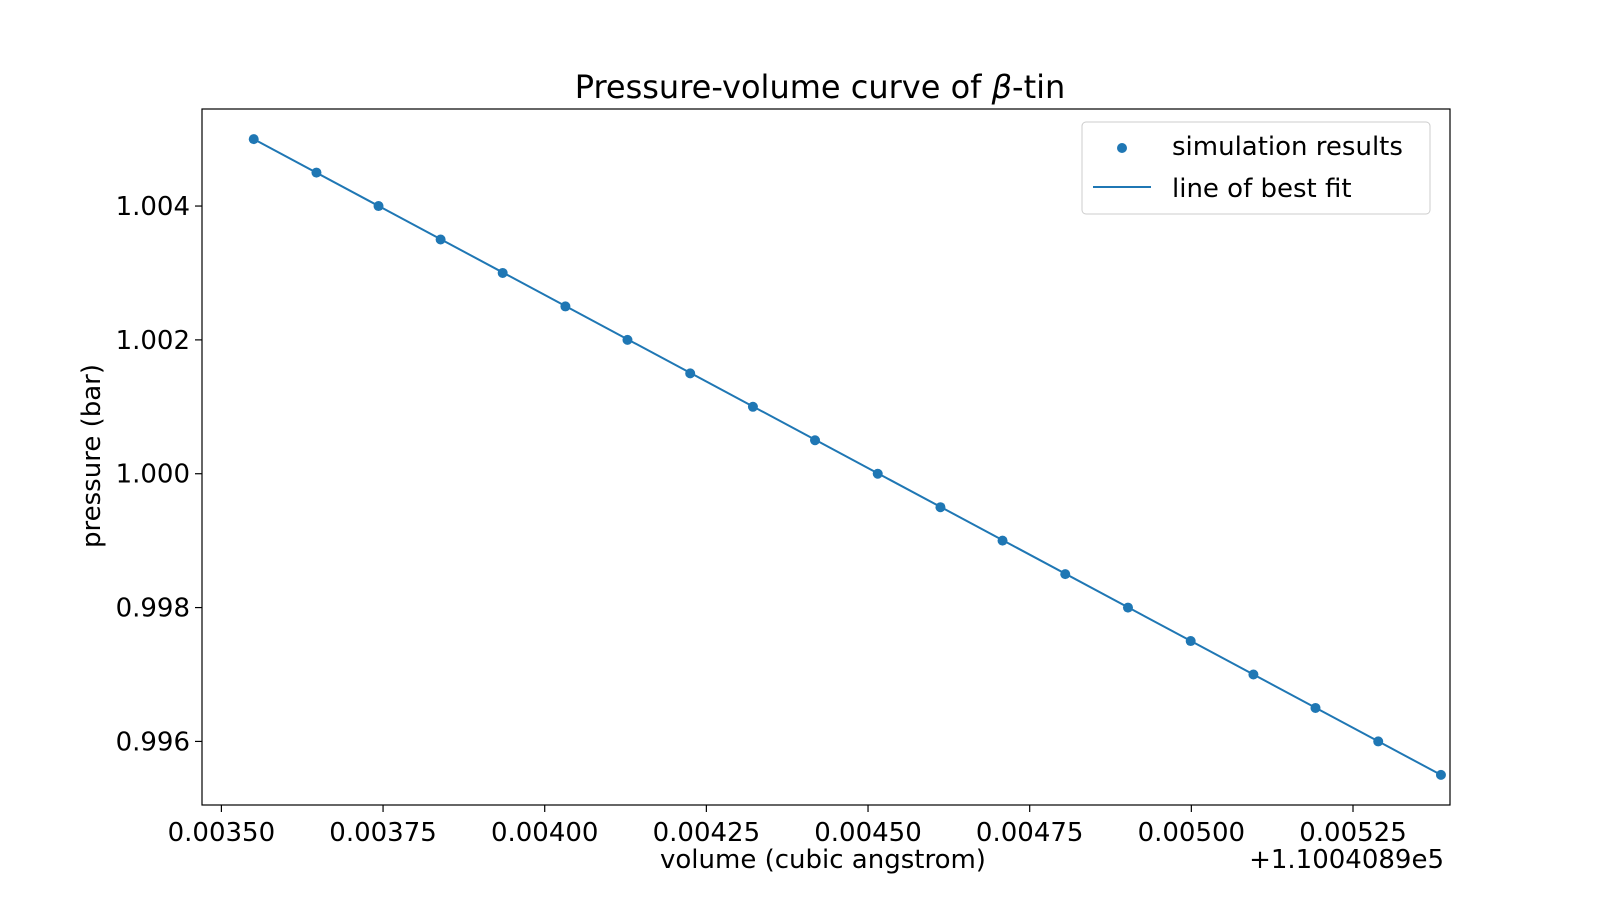 This screenshot has height=900, width=1600. Describe the element at coordinates (1353, 833) in the screenshot. I see `x-tick-label: 0.00525` at that location.